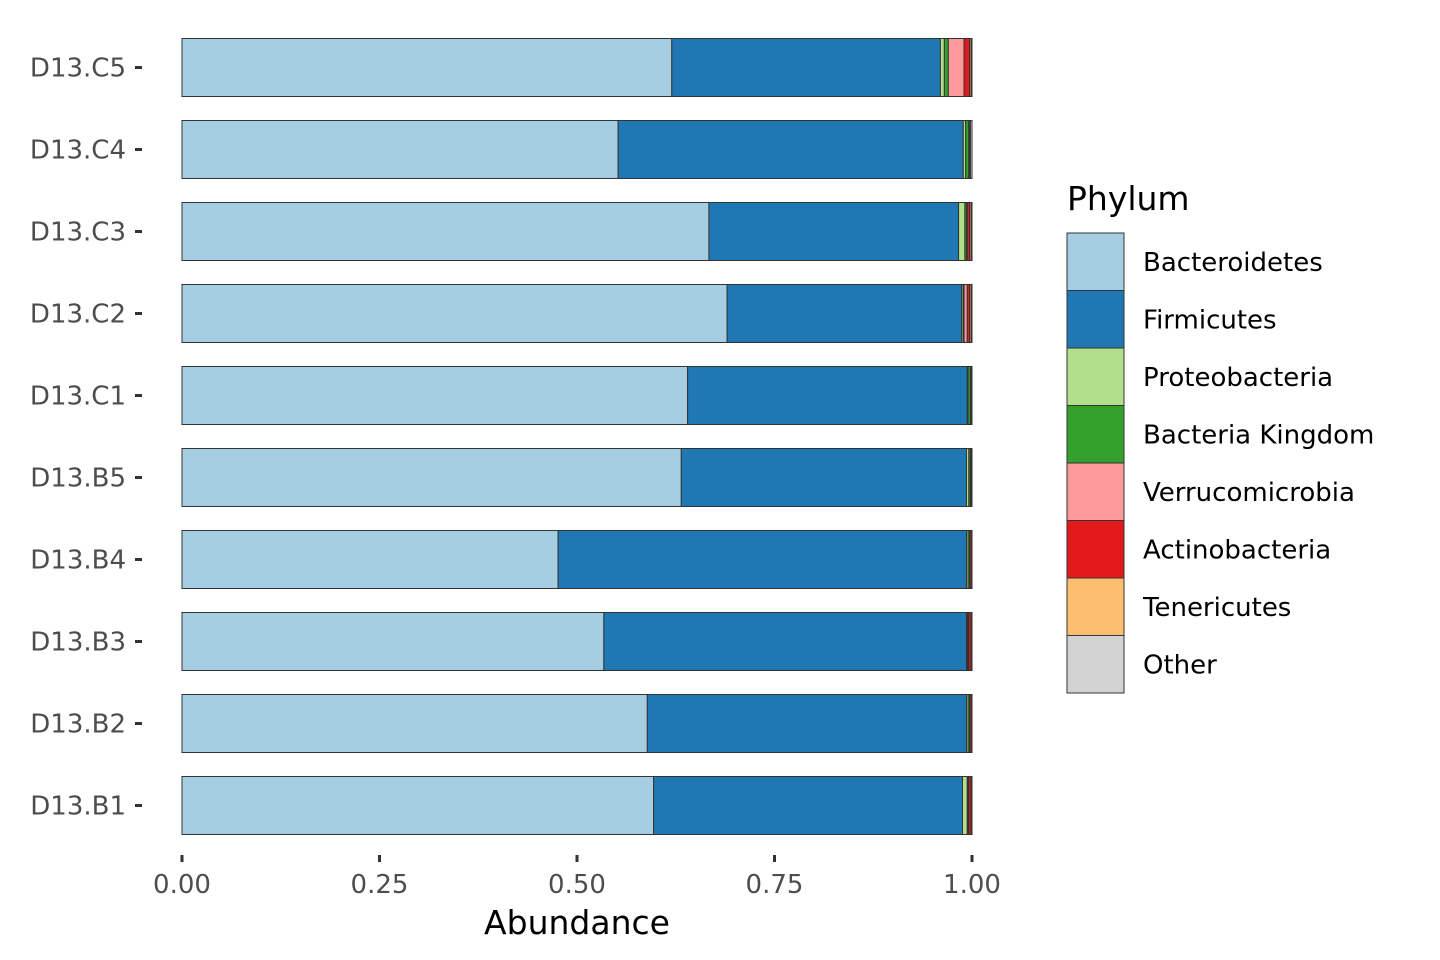 The image size is (1440, 960). I want to click on bar-segment-actinobacteria, so click(967, 67).